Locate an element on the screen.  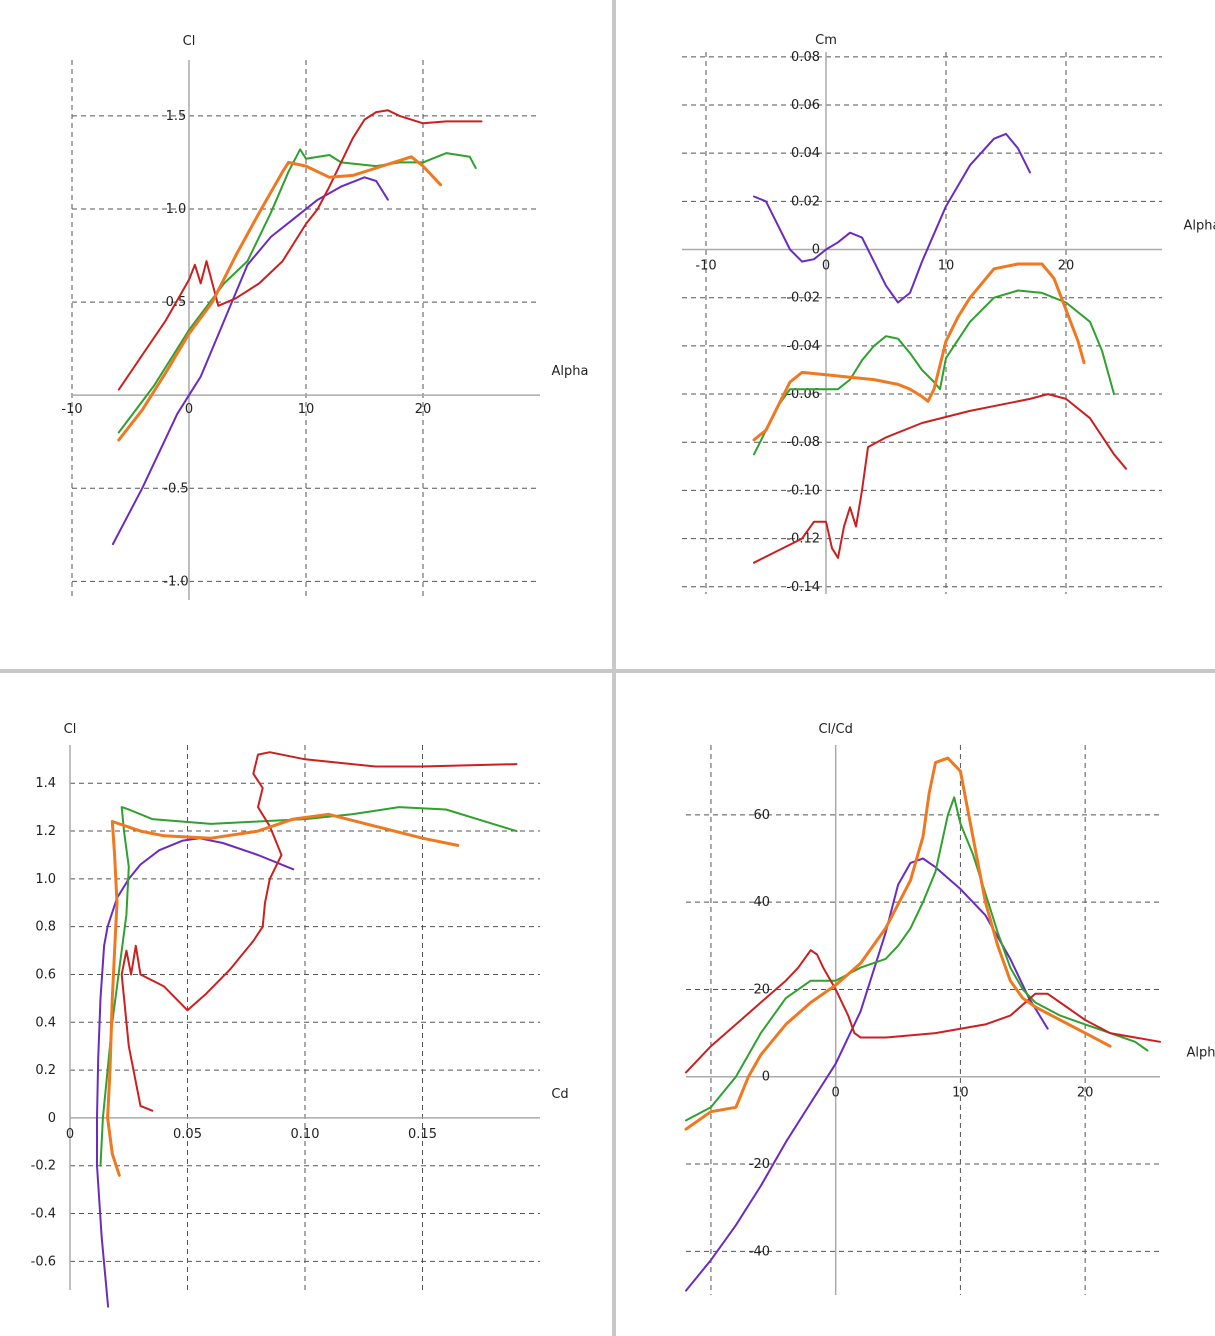
y-tick-label: -0.6 is located at coordinates (43, 1261).